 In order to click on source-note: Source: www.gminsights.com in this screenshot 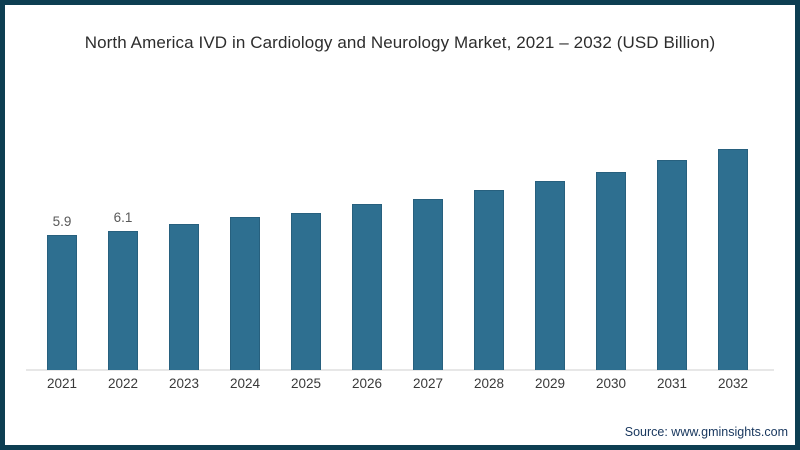, I will do `click(706, 432)`.